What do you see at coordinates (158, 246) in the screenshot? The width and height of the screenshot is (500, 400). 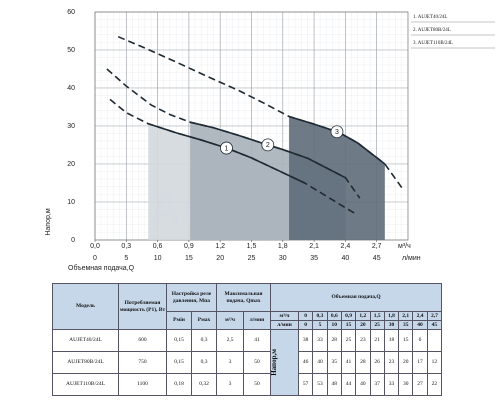 I see `x2-tick-label: 0,6` at bounding box center [158, 246].